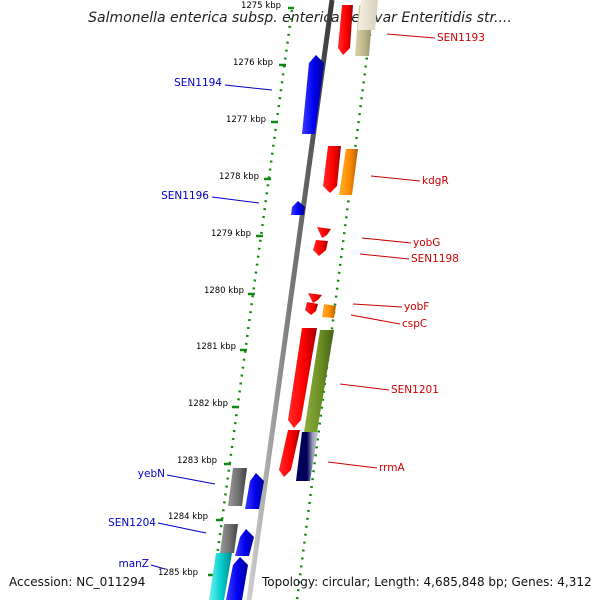 Image resolution: width=600 pixels, height=600 pixels. What do you see at coordinates (319, 381) in the screenshot?
I see `gene-olive-block` at bounding box center [319, 381].